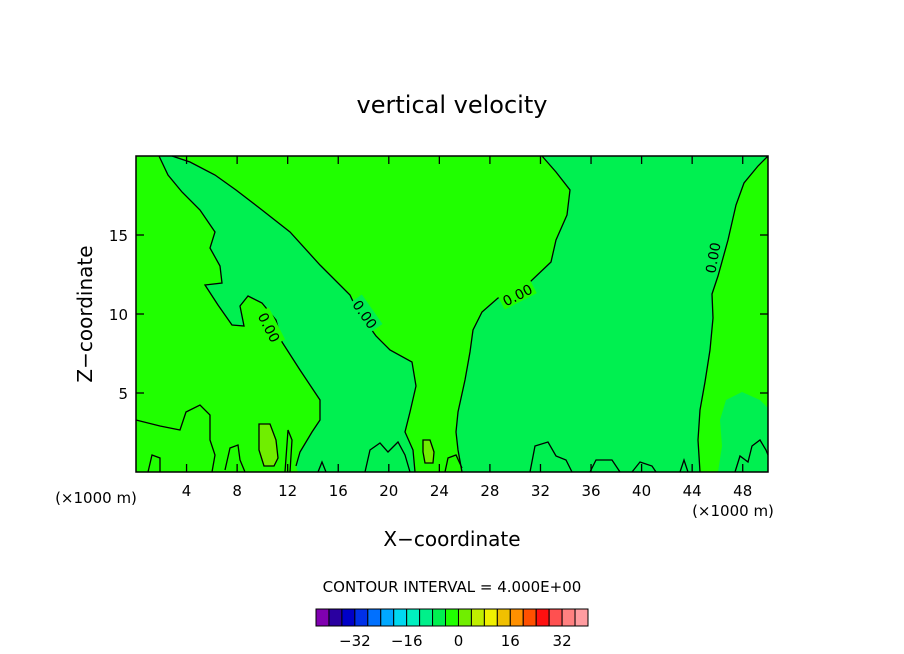 This screenshot has width=904, height=654. I want to click on colorbar-tick-label: −16, so click(407, 641).